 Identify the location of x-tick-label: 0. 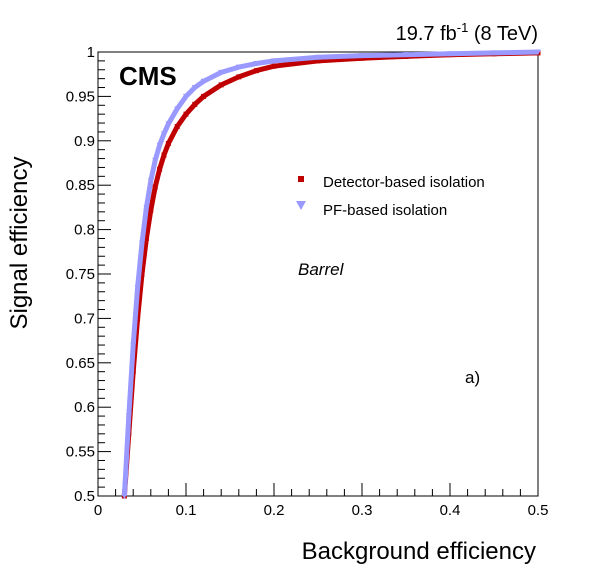
(98, 510).